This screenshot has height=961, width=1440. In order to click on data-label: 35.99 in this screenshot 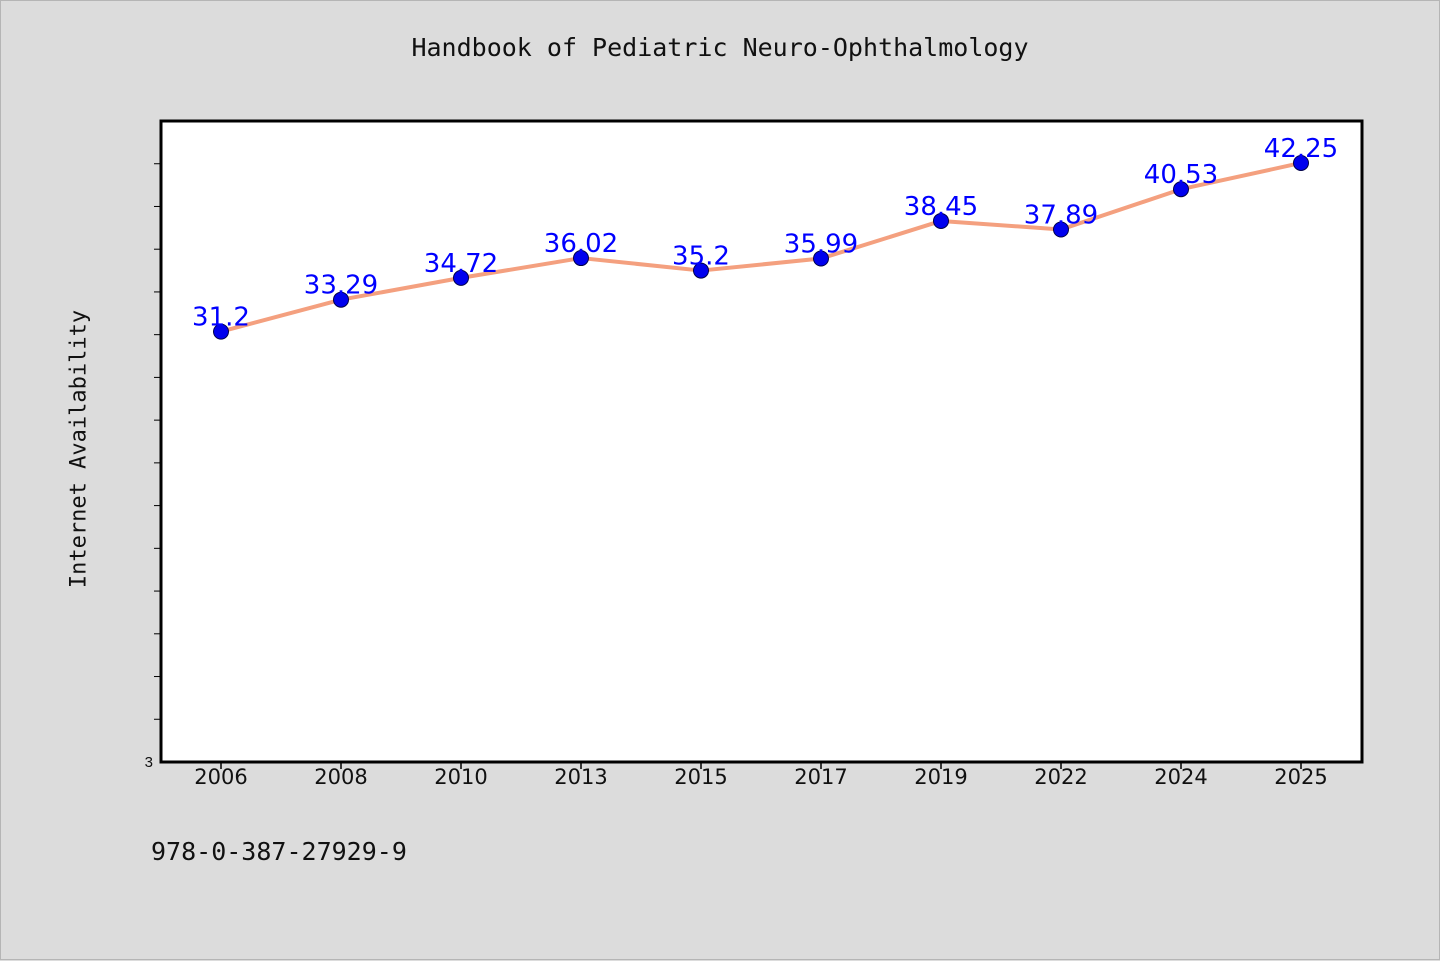, I will do `click(821, 245)`.